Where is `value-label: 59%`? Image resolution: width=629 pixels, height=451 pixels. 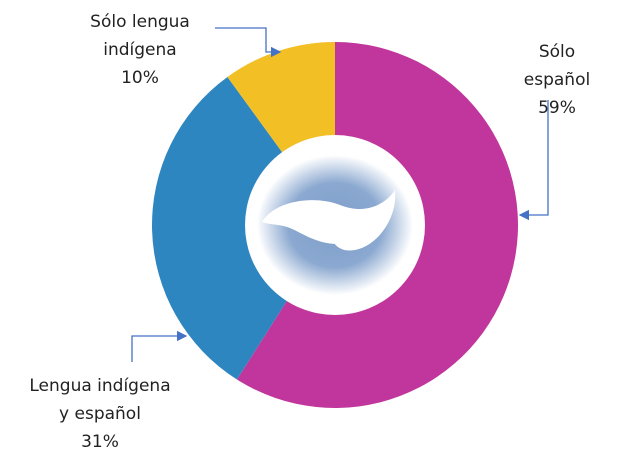
value-label: 59% is located at coordinates (557, 108).